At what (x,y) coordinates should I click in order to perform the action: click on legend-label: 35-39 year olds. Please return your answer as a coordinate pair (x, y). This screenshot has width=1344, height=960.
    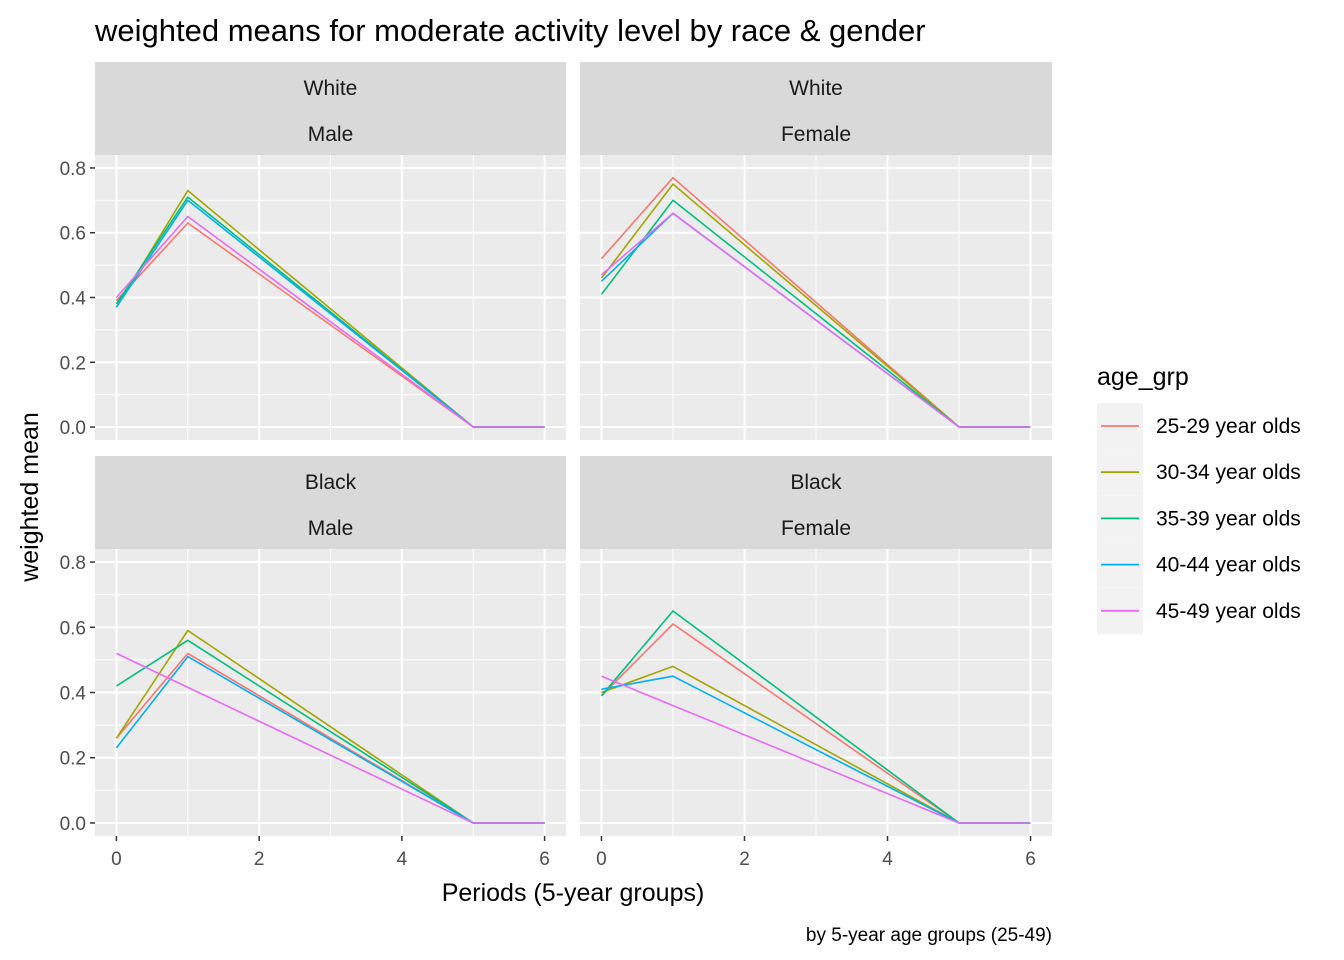
    Looking at the image, I should click on (1228, 518).